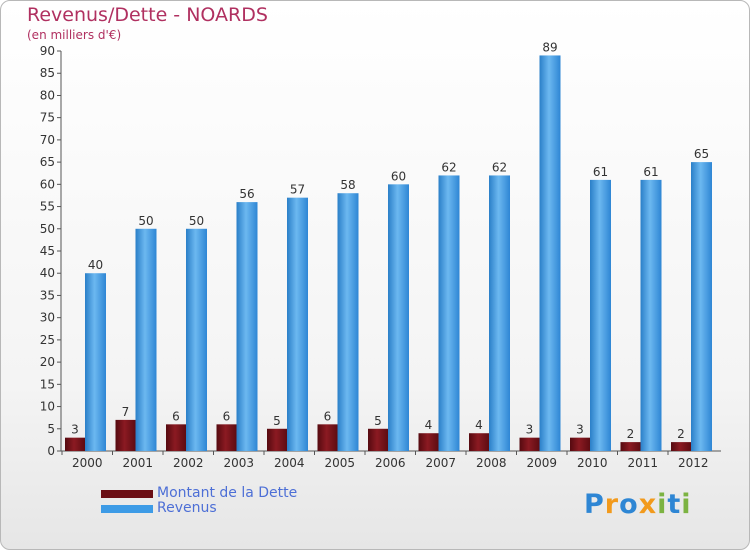 This screenshot has width=750, height=550. Describe the element at coordinates (47, 95) in the screenshot. I see `y-tick-label: 80` at that location.